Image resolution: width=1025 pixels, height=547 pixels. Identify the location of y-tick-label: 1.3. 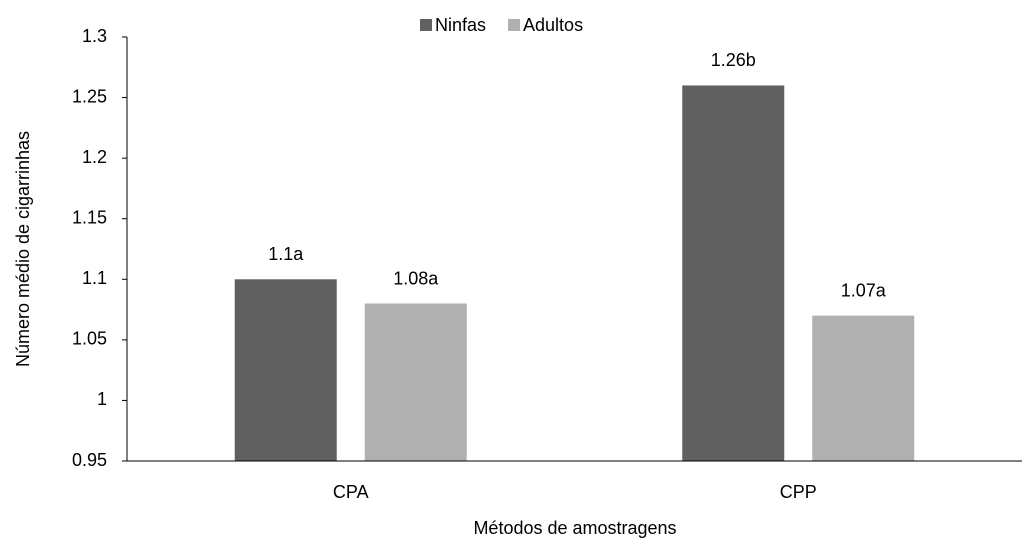
(94, 36).